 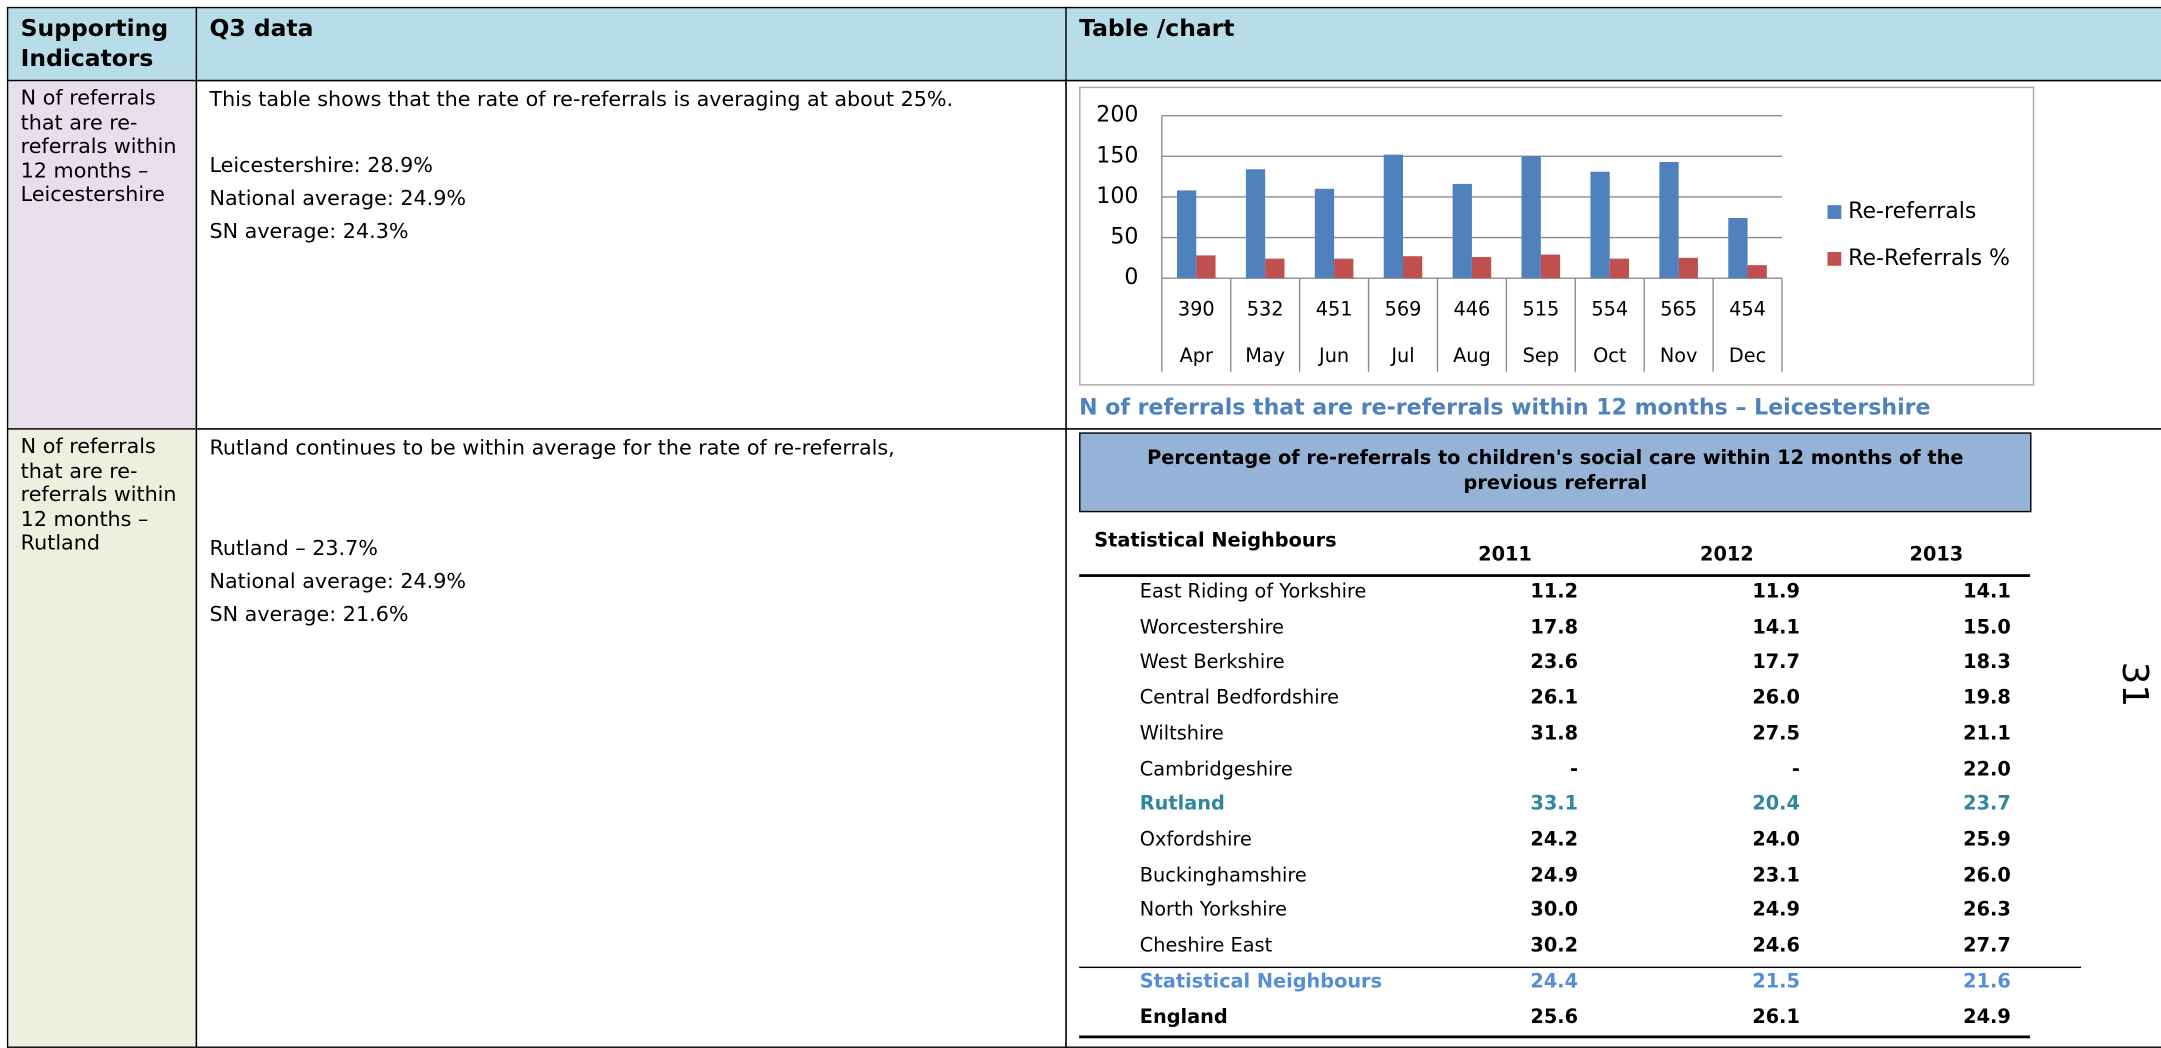 What do you see at coordinates (1776, 981) in the screenshot?
I see `cell-value: 21.5` at bounding box center [1776, 981].